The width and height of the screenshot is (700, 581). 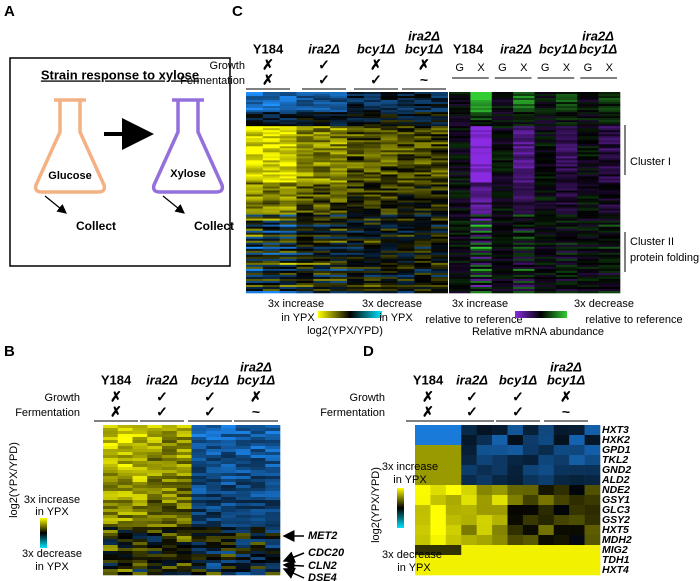 I want to click on strain-name: Y184, so click(x=116, y=379).